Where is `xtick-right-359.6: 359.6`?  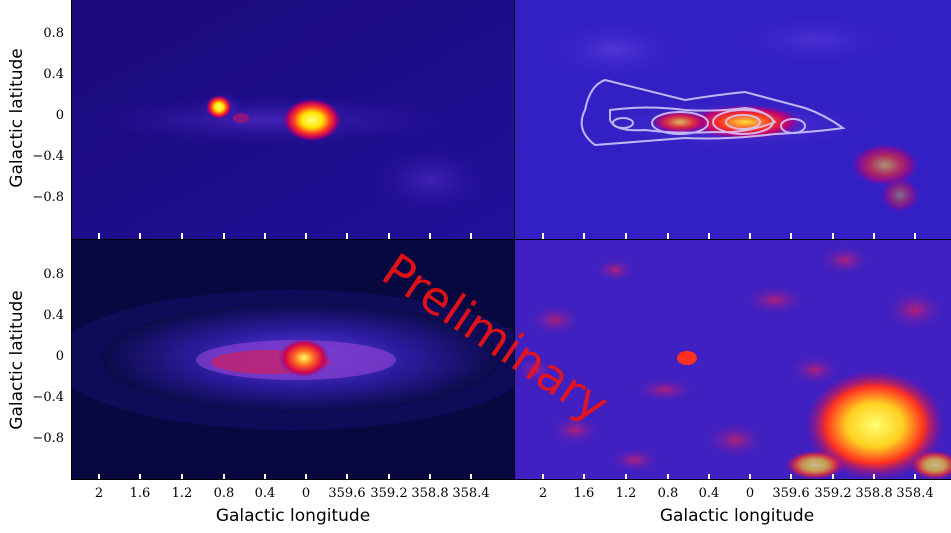 xtick-right-359.6: 359.6 is located at coordinates (791, 493).